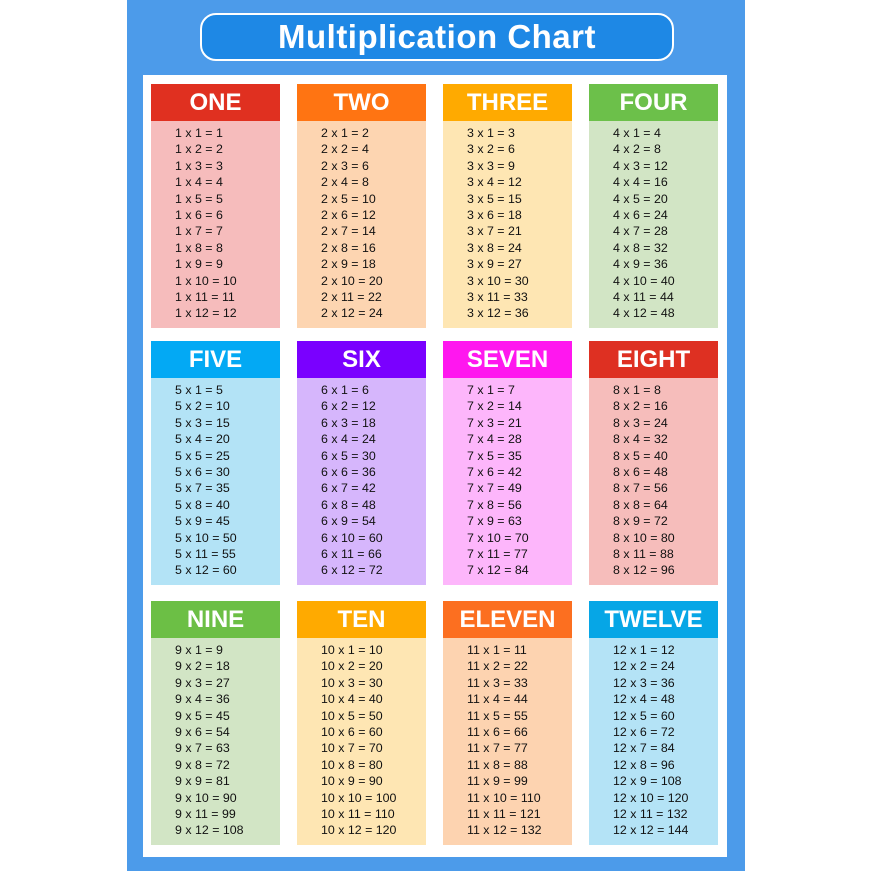  What do you see at coordinates (202, 504) in the screenshot?
I see `equation-line: 5 x 8 = 40` at bounding box center [202, 504].